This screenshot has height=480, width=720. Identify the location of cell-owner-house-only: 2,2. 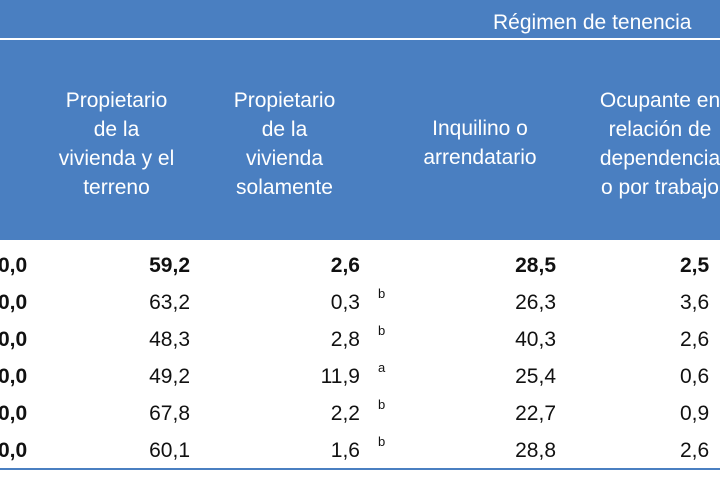
(345, 413).